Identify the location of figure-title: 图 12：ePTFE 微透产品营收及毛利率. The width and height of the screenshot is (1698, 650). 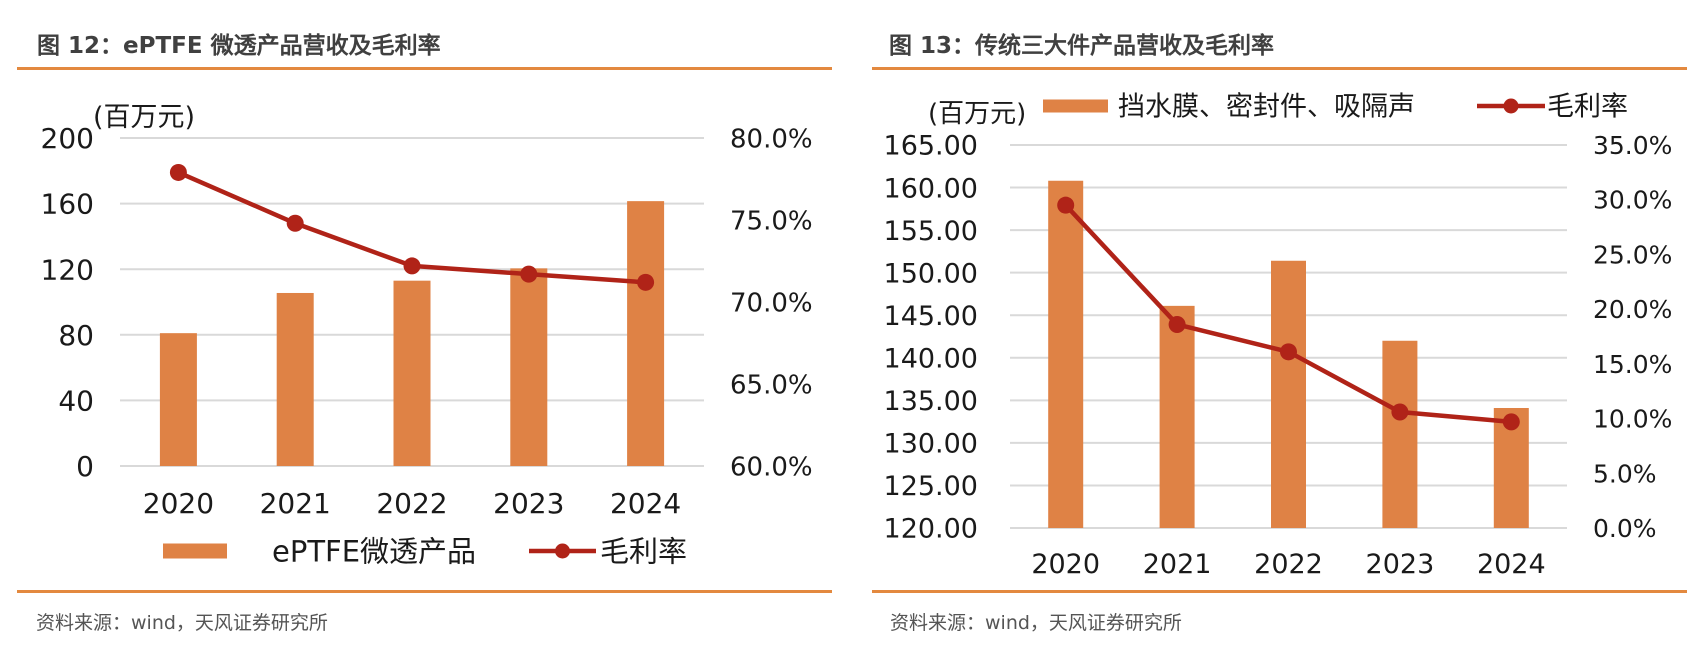
(239, 46).